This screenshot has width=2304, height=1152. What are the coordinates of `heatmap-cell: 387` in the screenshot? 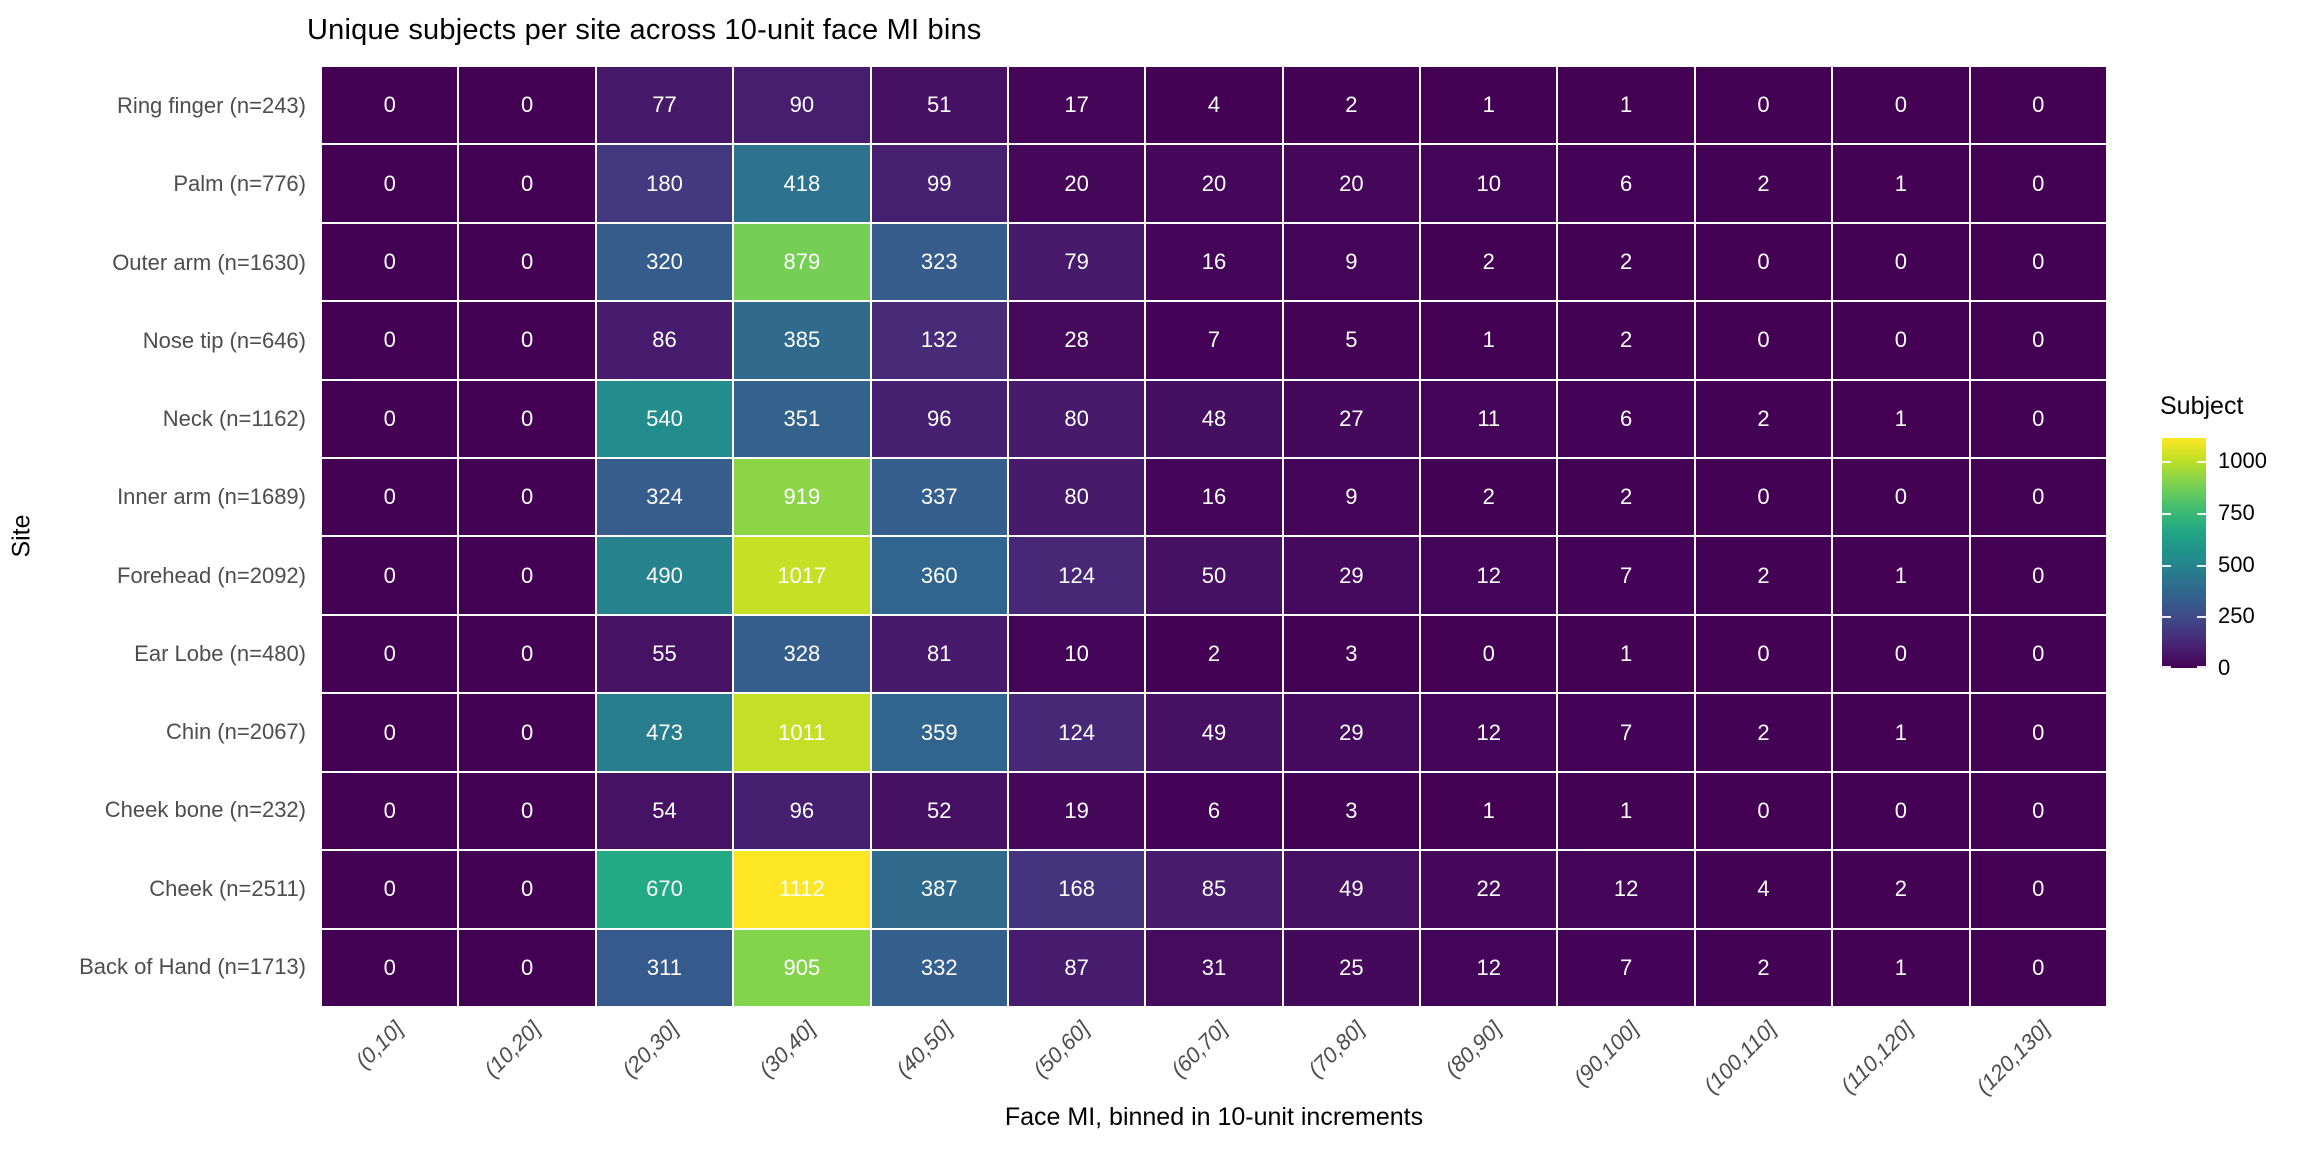 It's located at (939, 889).